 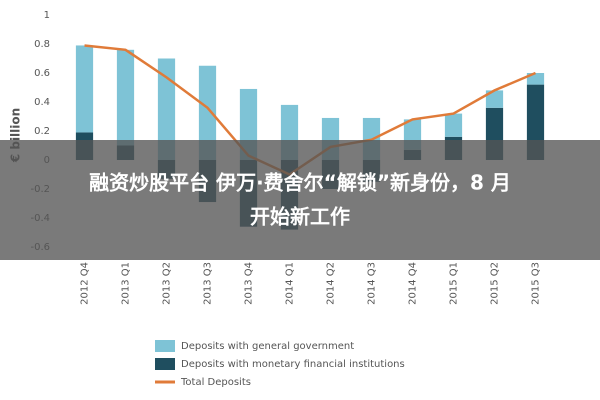 I want to click on x-tick-label: 2013 Q3, so click(x=208, y=283).